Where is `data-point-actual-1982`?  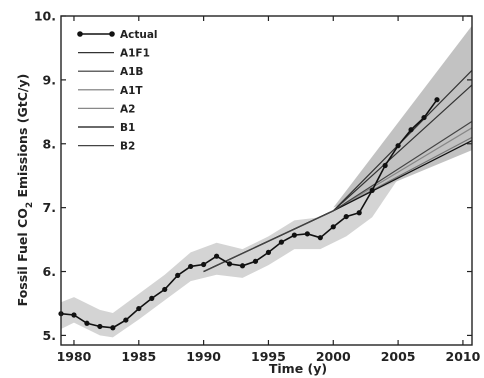
data-point-actual-1982 is located at coordinates (100, 326).